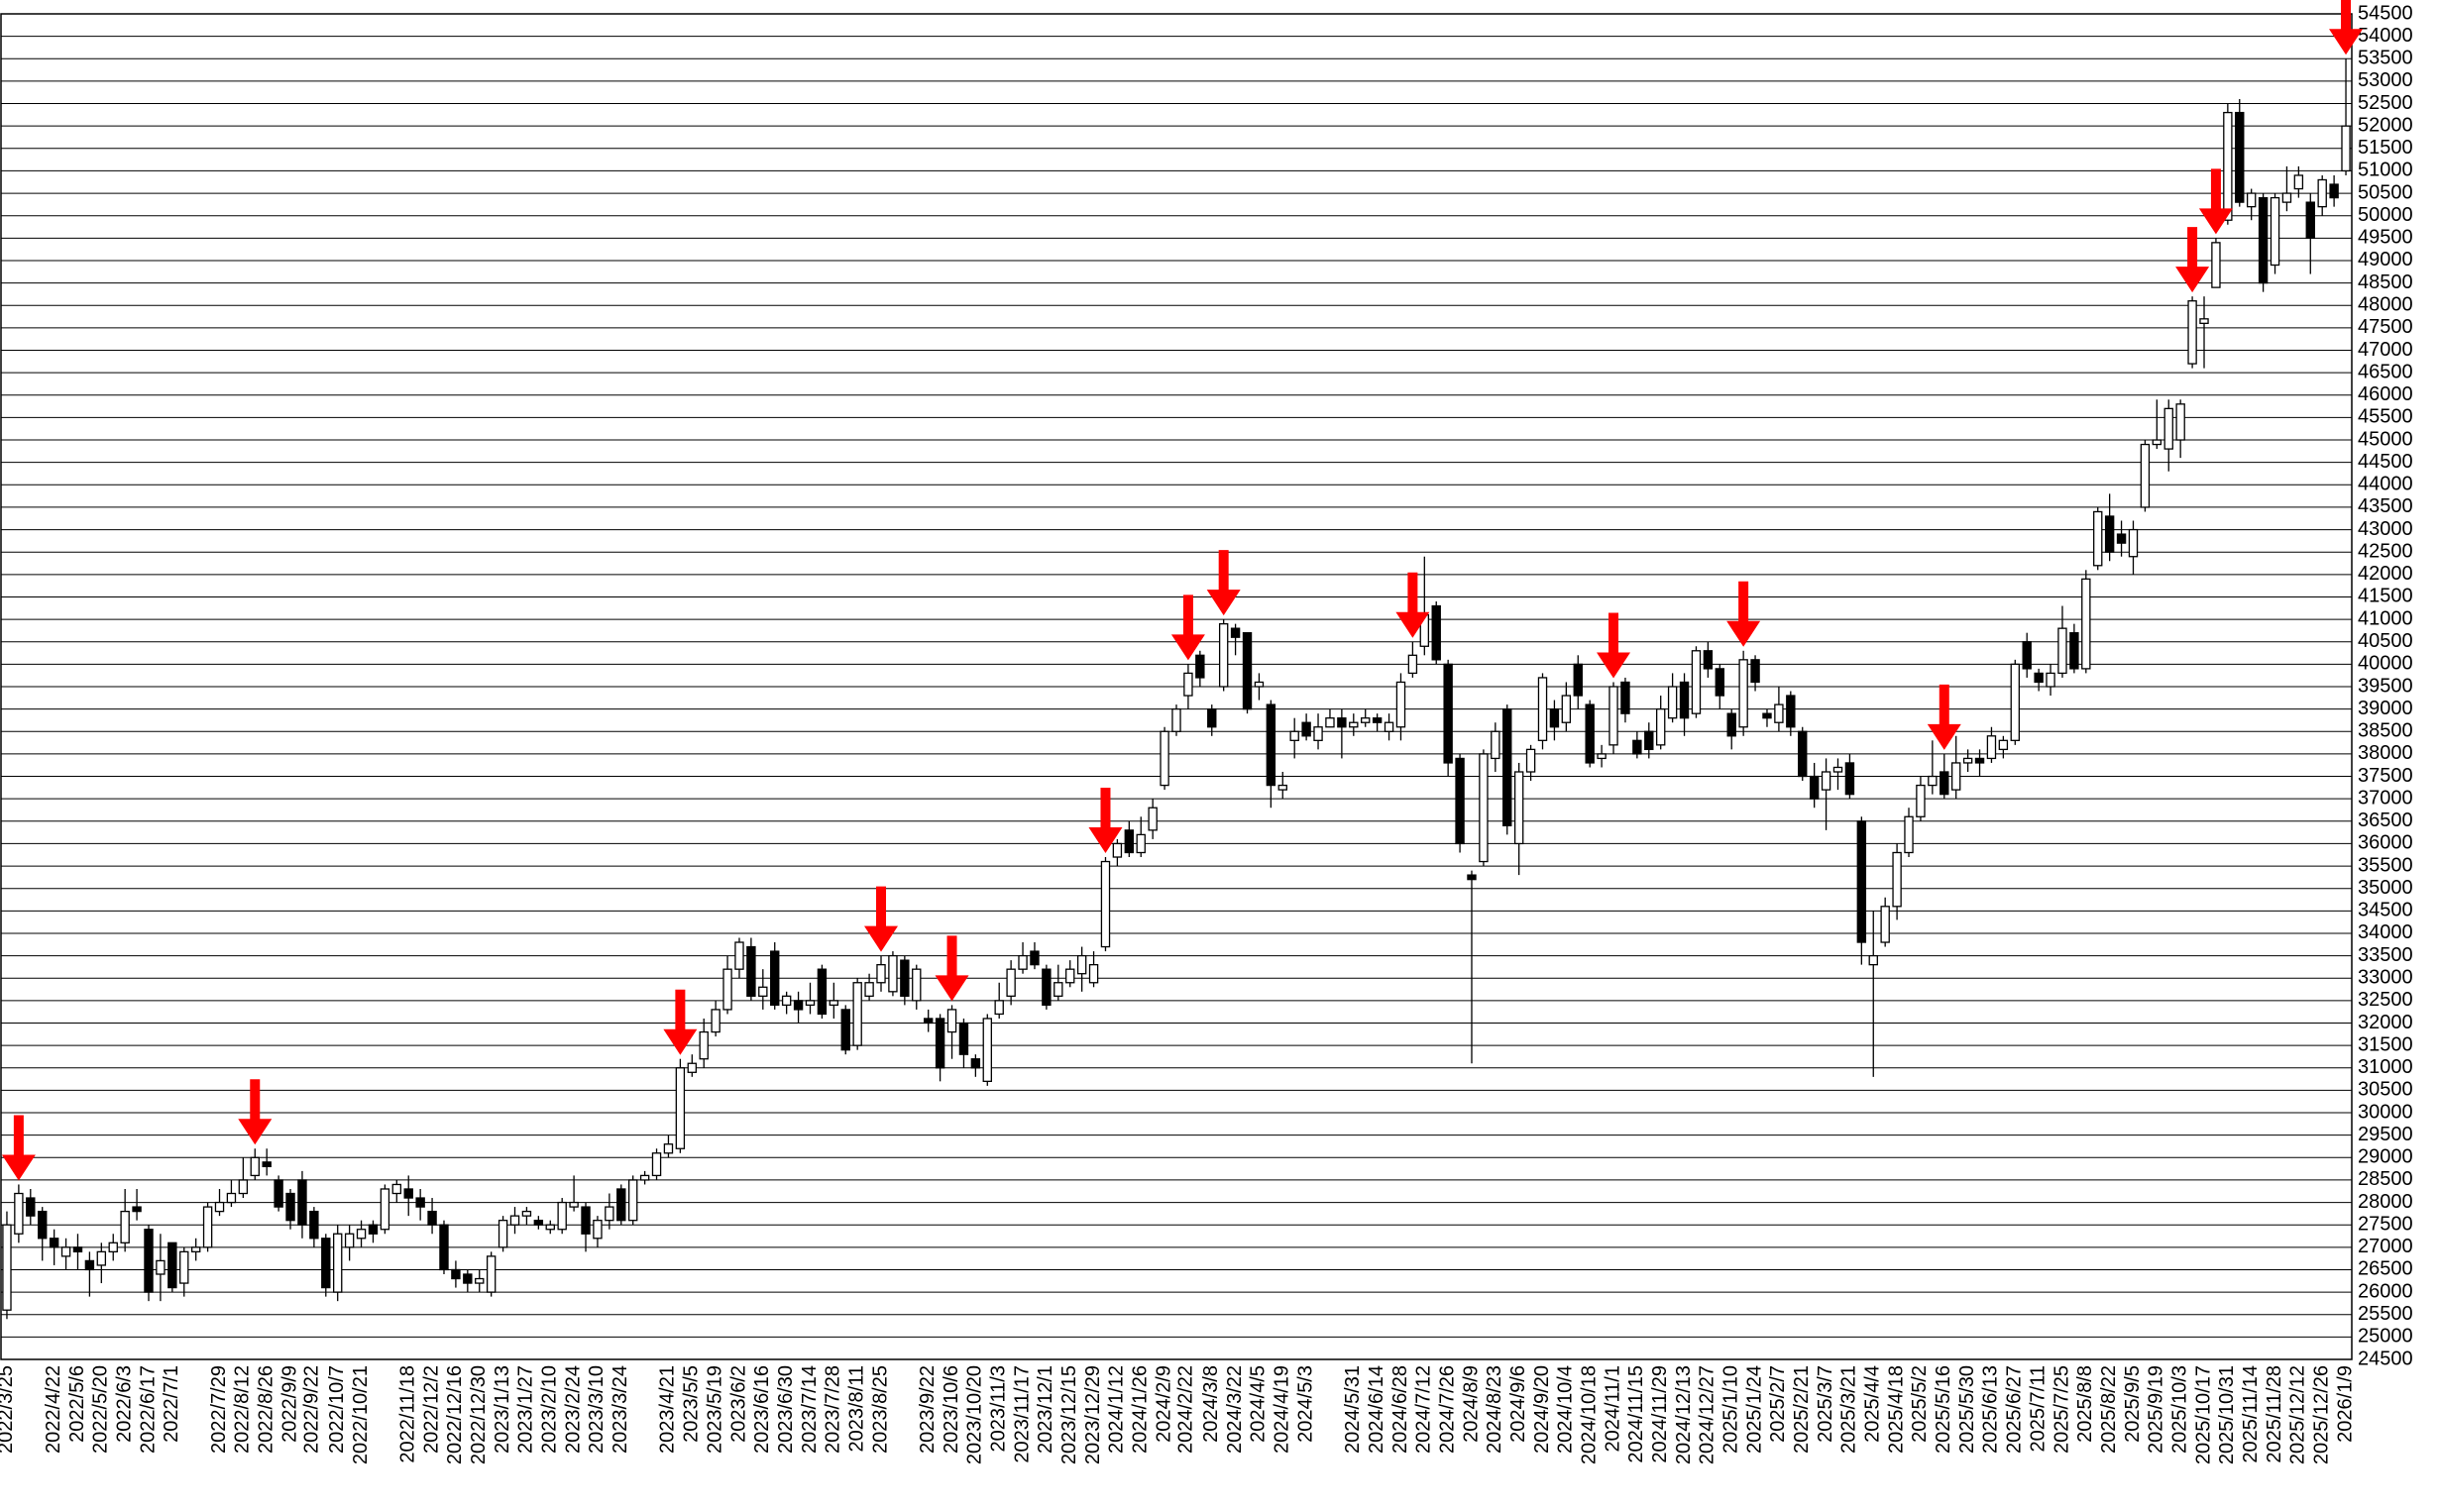  What do you see at coordinates (2385, 574) in the screenshot?
I see `y-tick-label: 42000` at bounding box center [2385, 574].